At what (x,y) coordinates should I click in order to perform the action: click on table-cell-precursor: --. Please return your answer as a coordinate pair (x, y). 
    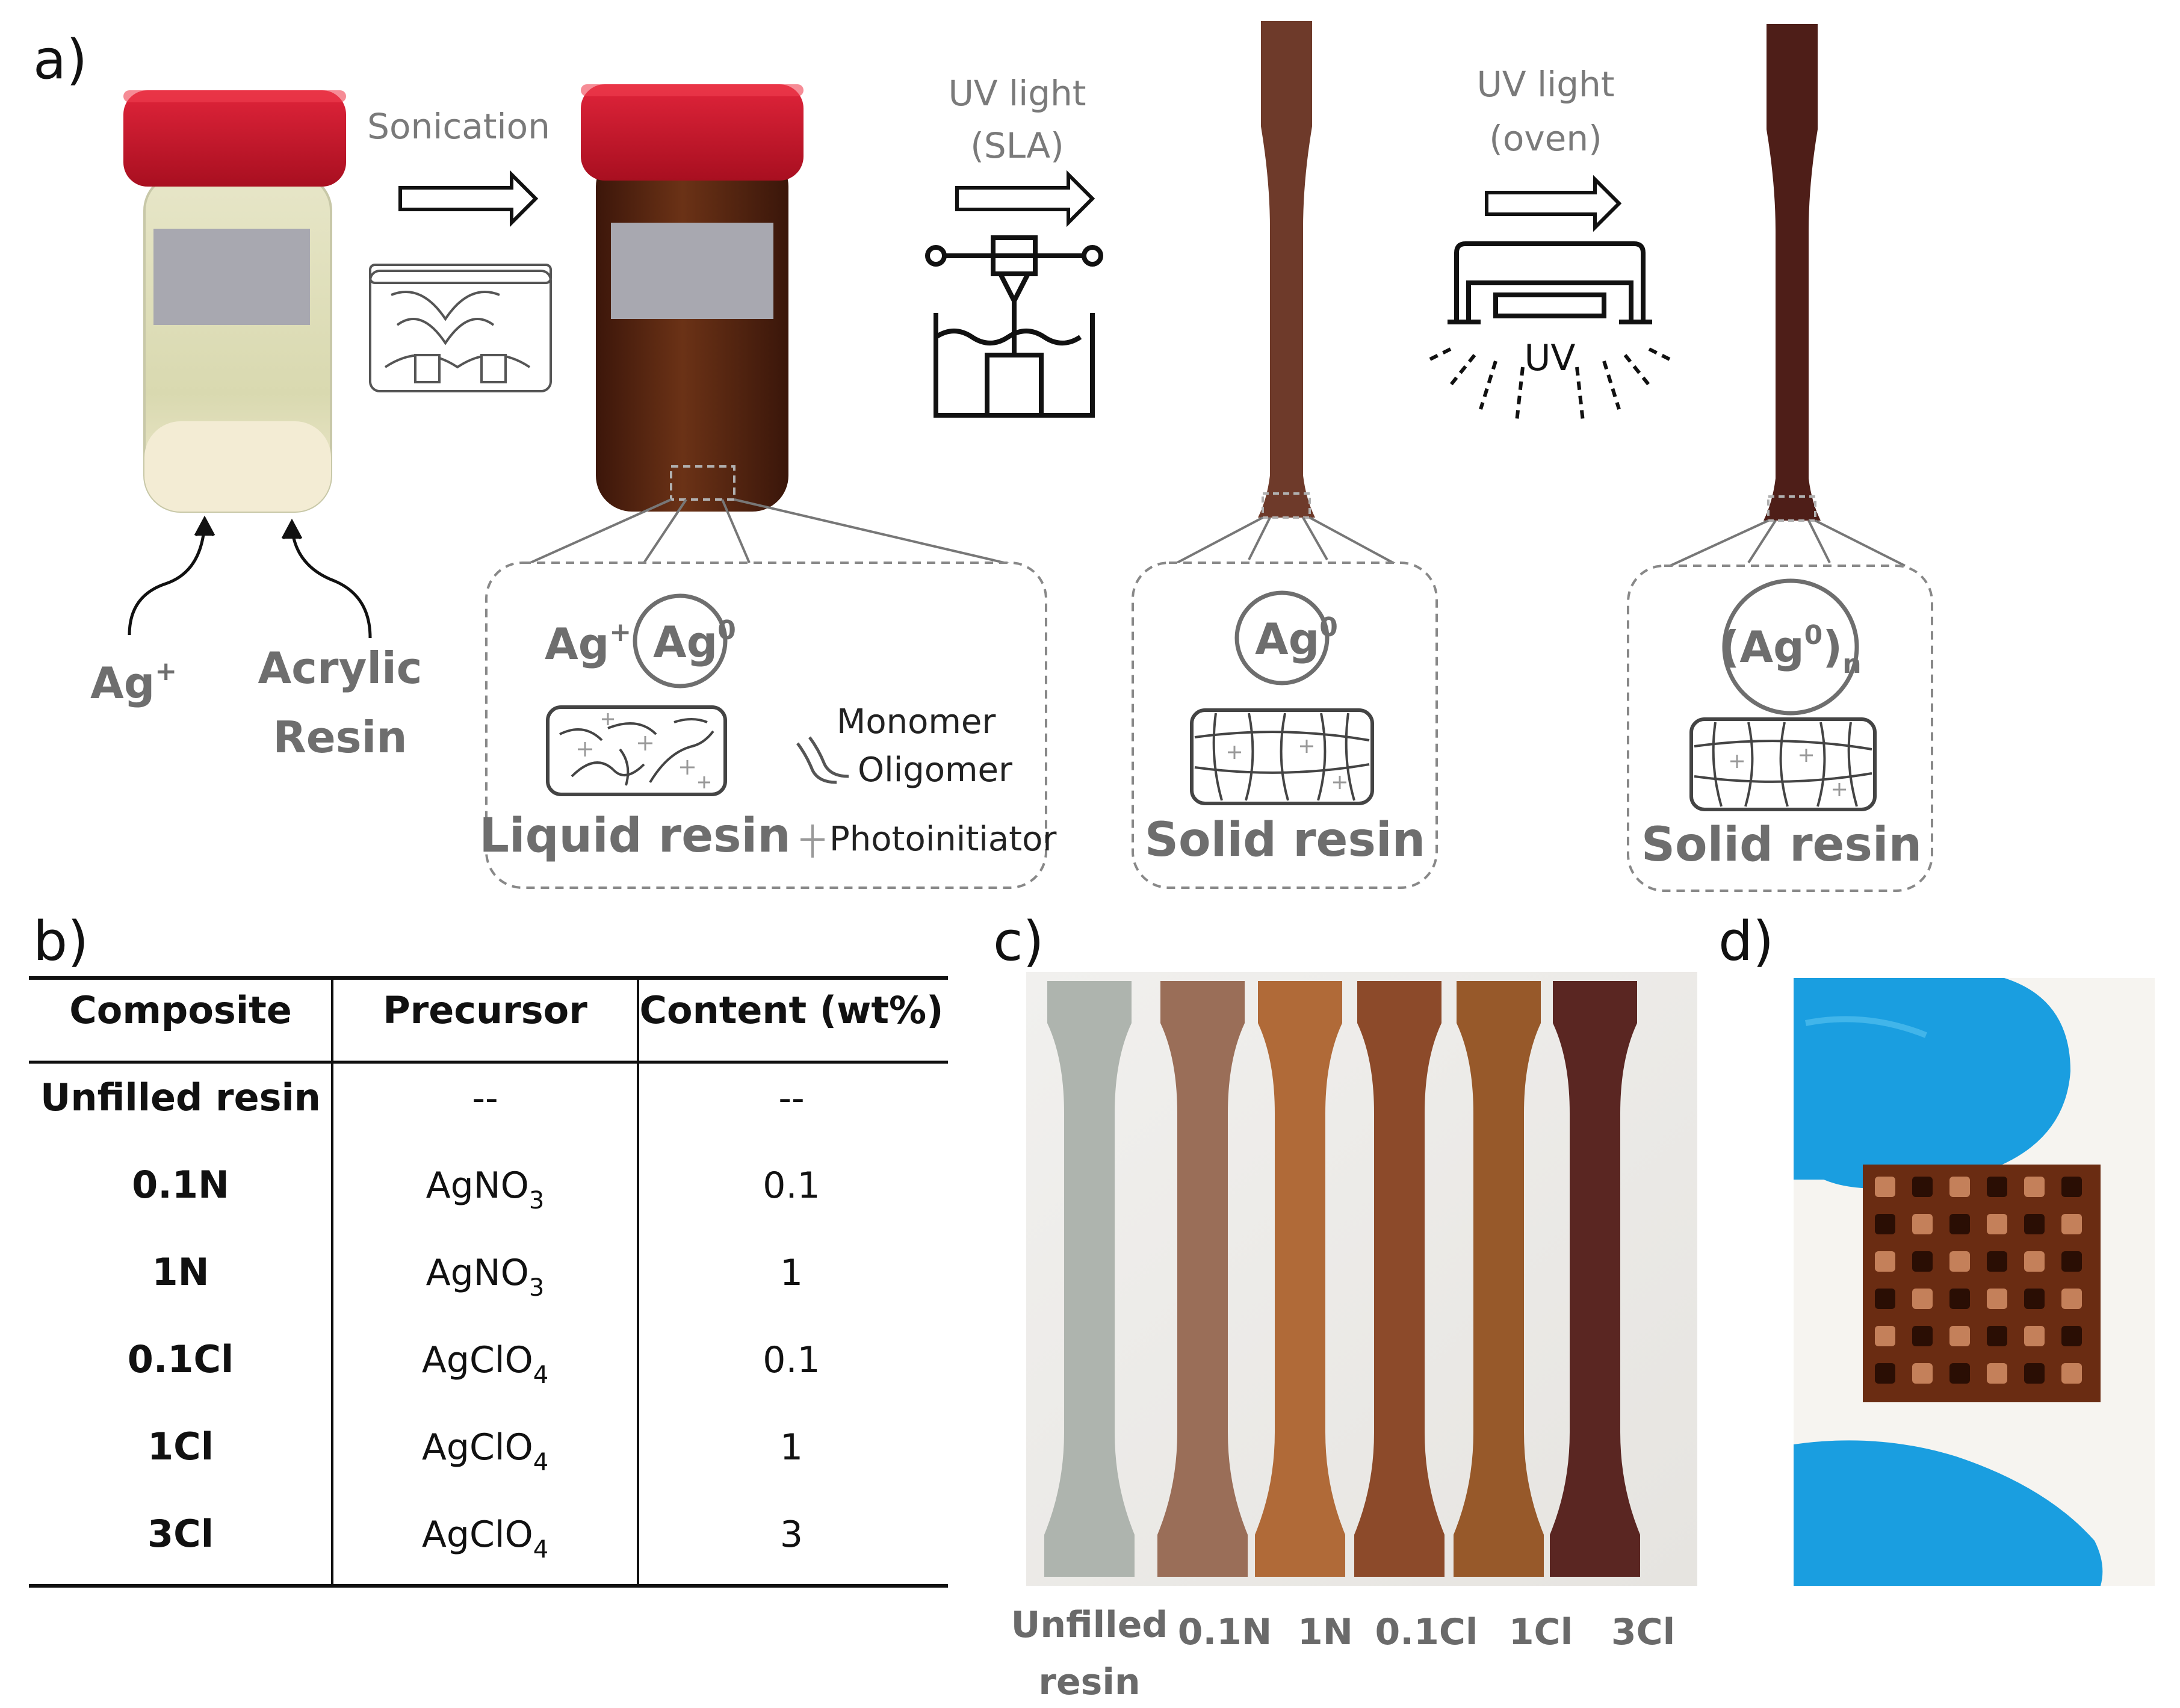
    Looking at the image, I should click on (485, 1098).